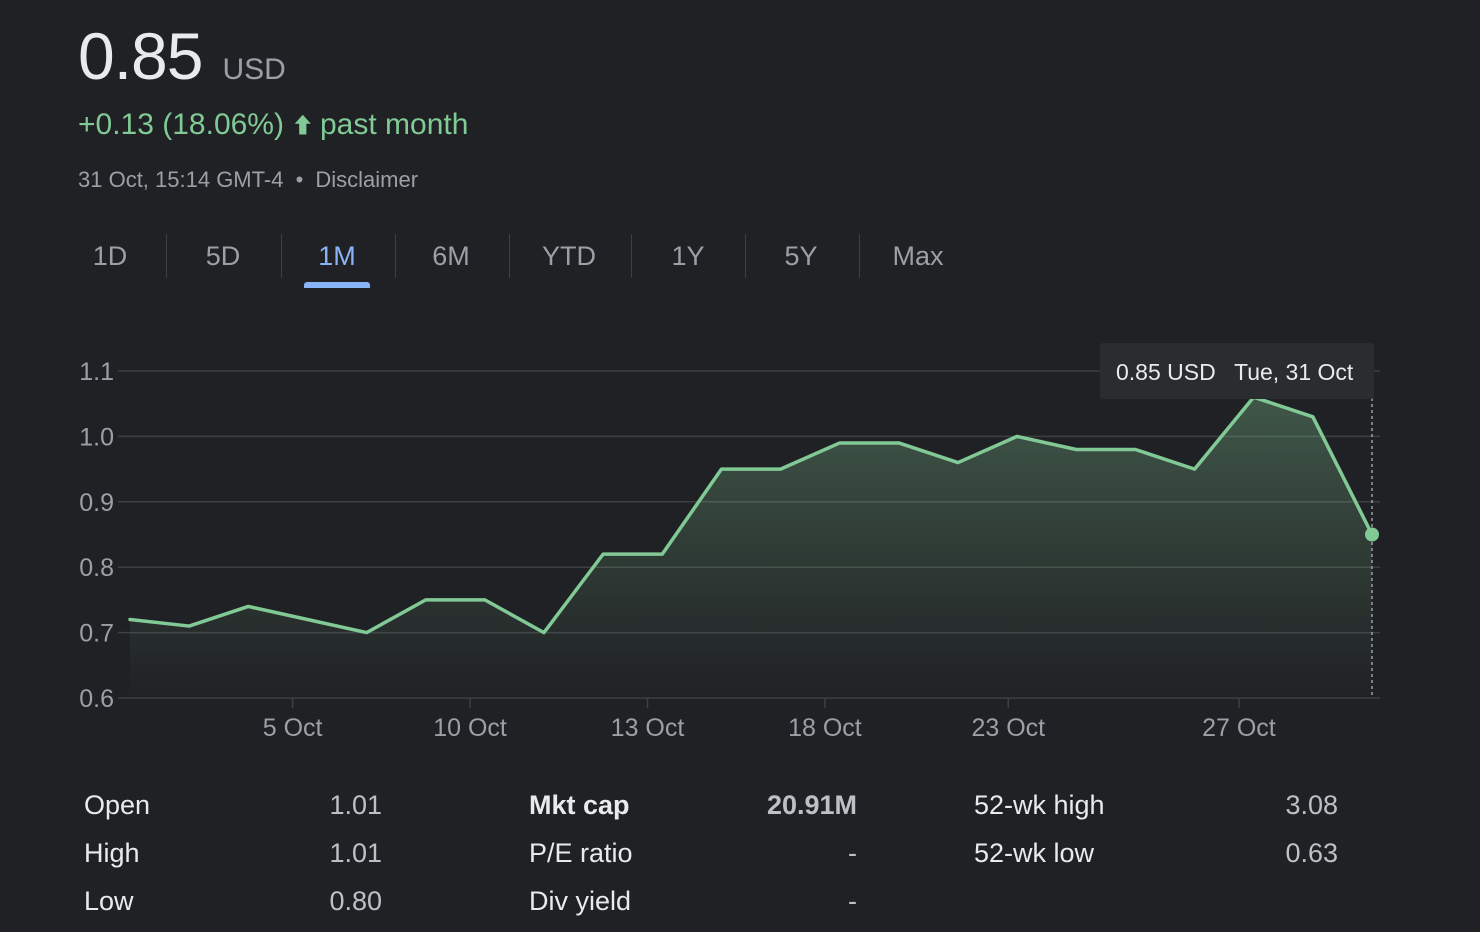  Describe the element at coordinates (337, 258) in the screenshot. I see `tab-1m: 1M` at that location.